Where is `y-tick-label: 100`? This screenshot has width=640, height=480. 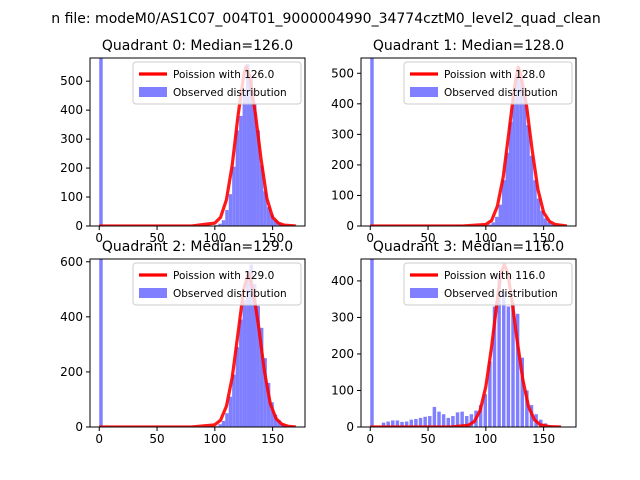 y-tick-label: 100 is located at coordinates (342, 195).